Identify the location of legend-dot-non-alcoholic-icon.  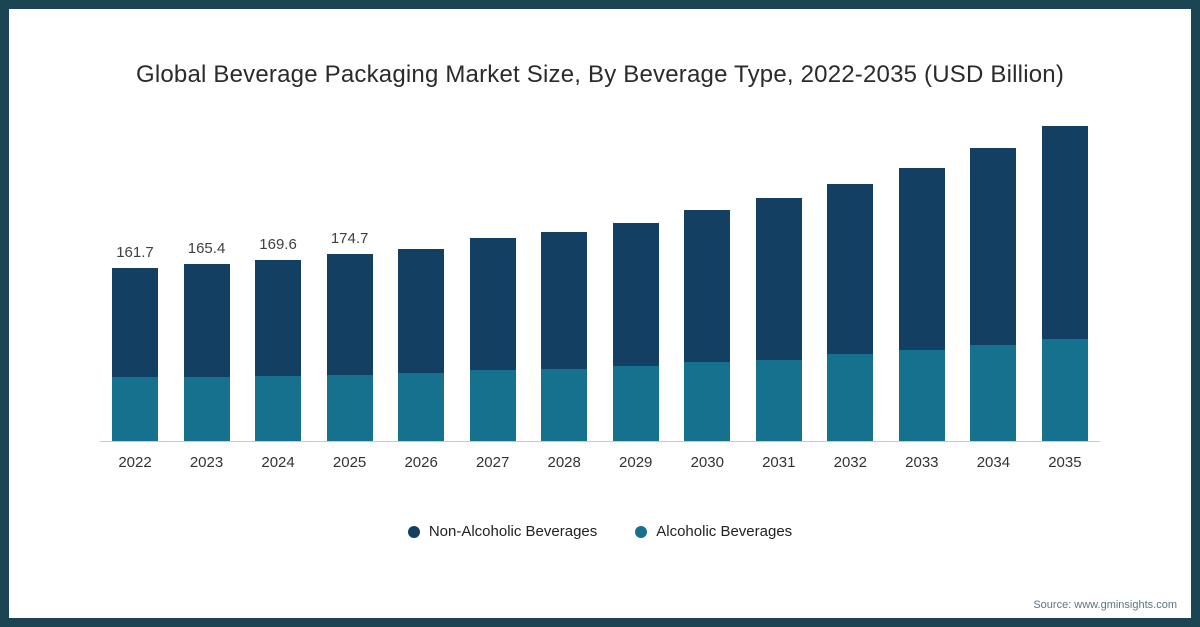
(413, 531).